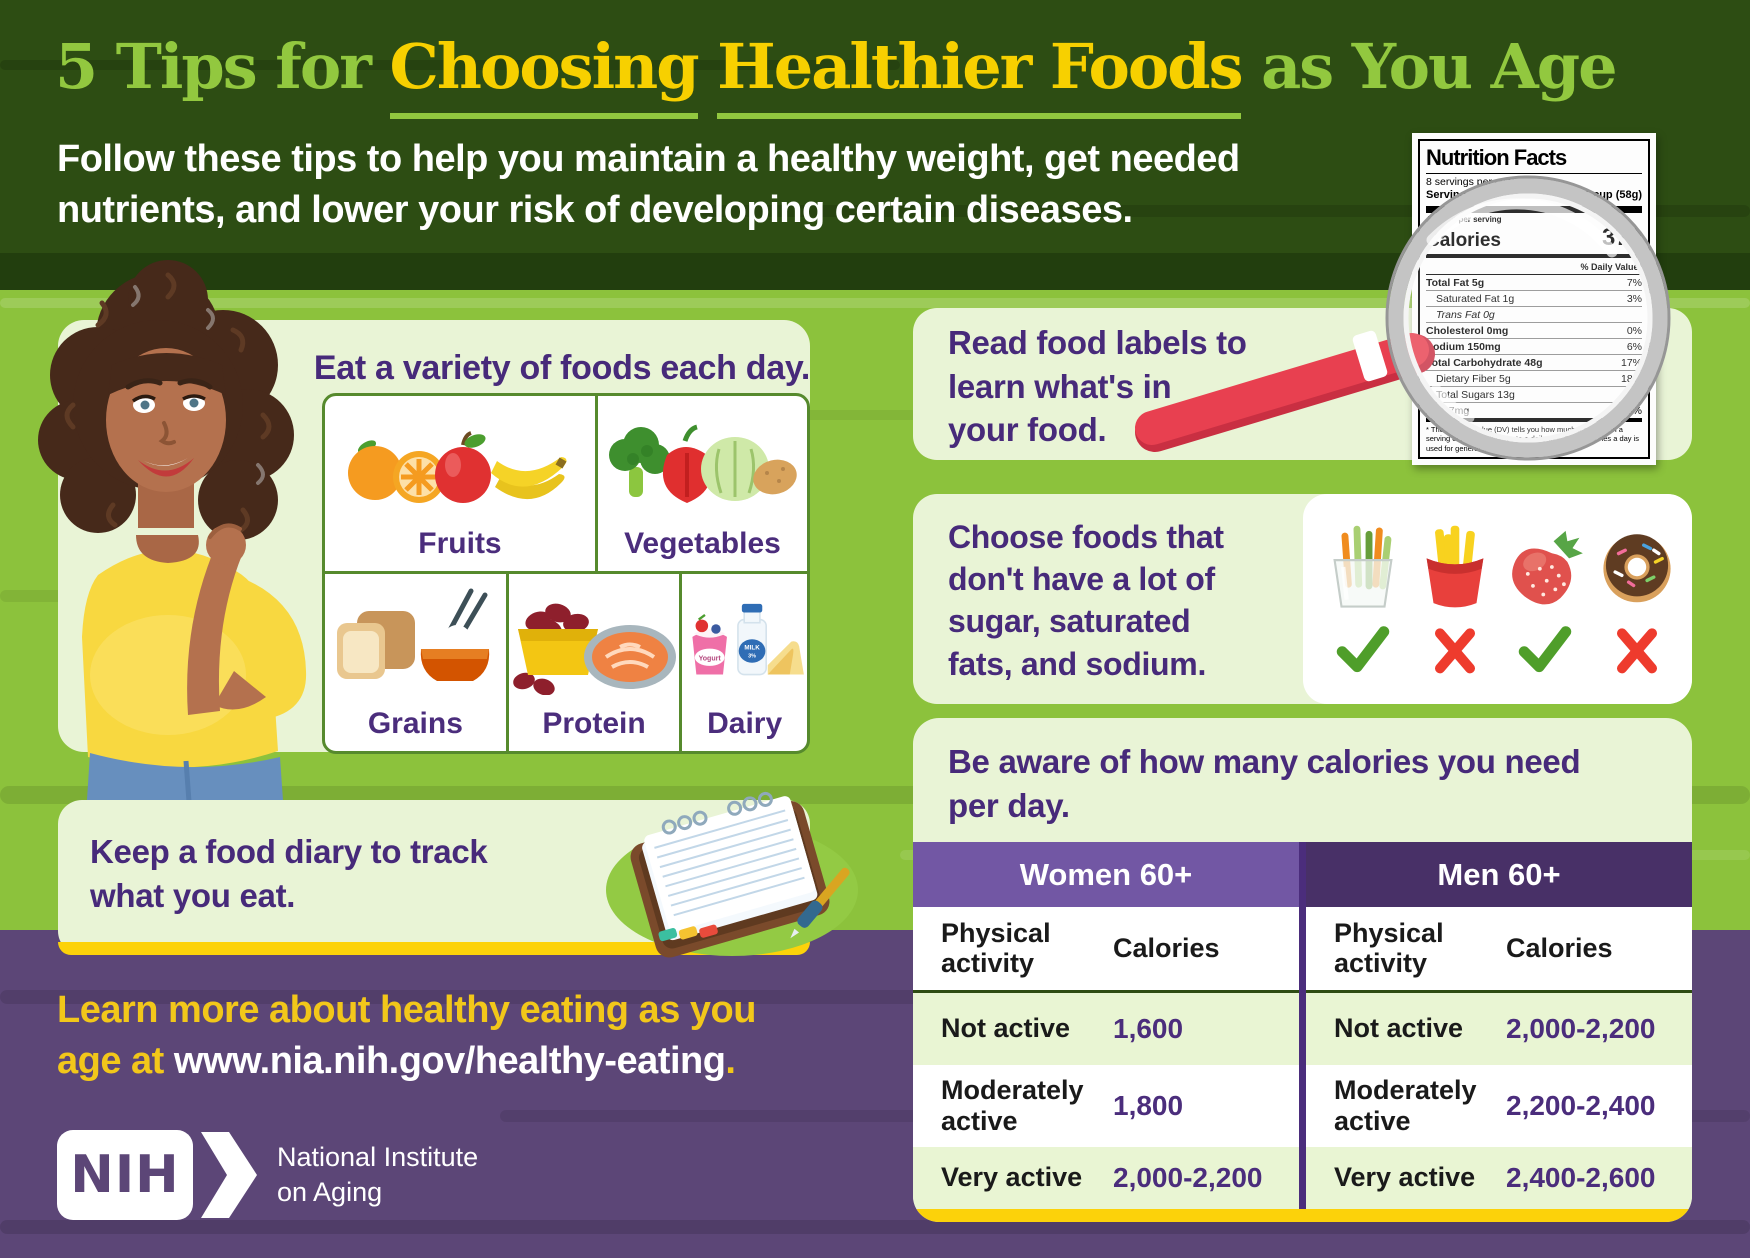 The height and width of the screenshot is (1258, 1750). Describe the element at coordinates (267, 1175) in the screenshot. I see `nih-logo-block: NIH National Institute on Aging` at that location.